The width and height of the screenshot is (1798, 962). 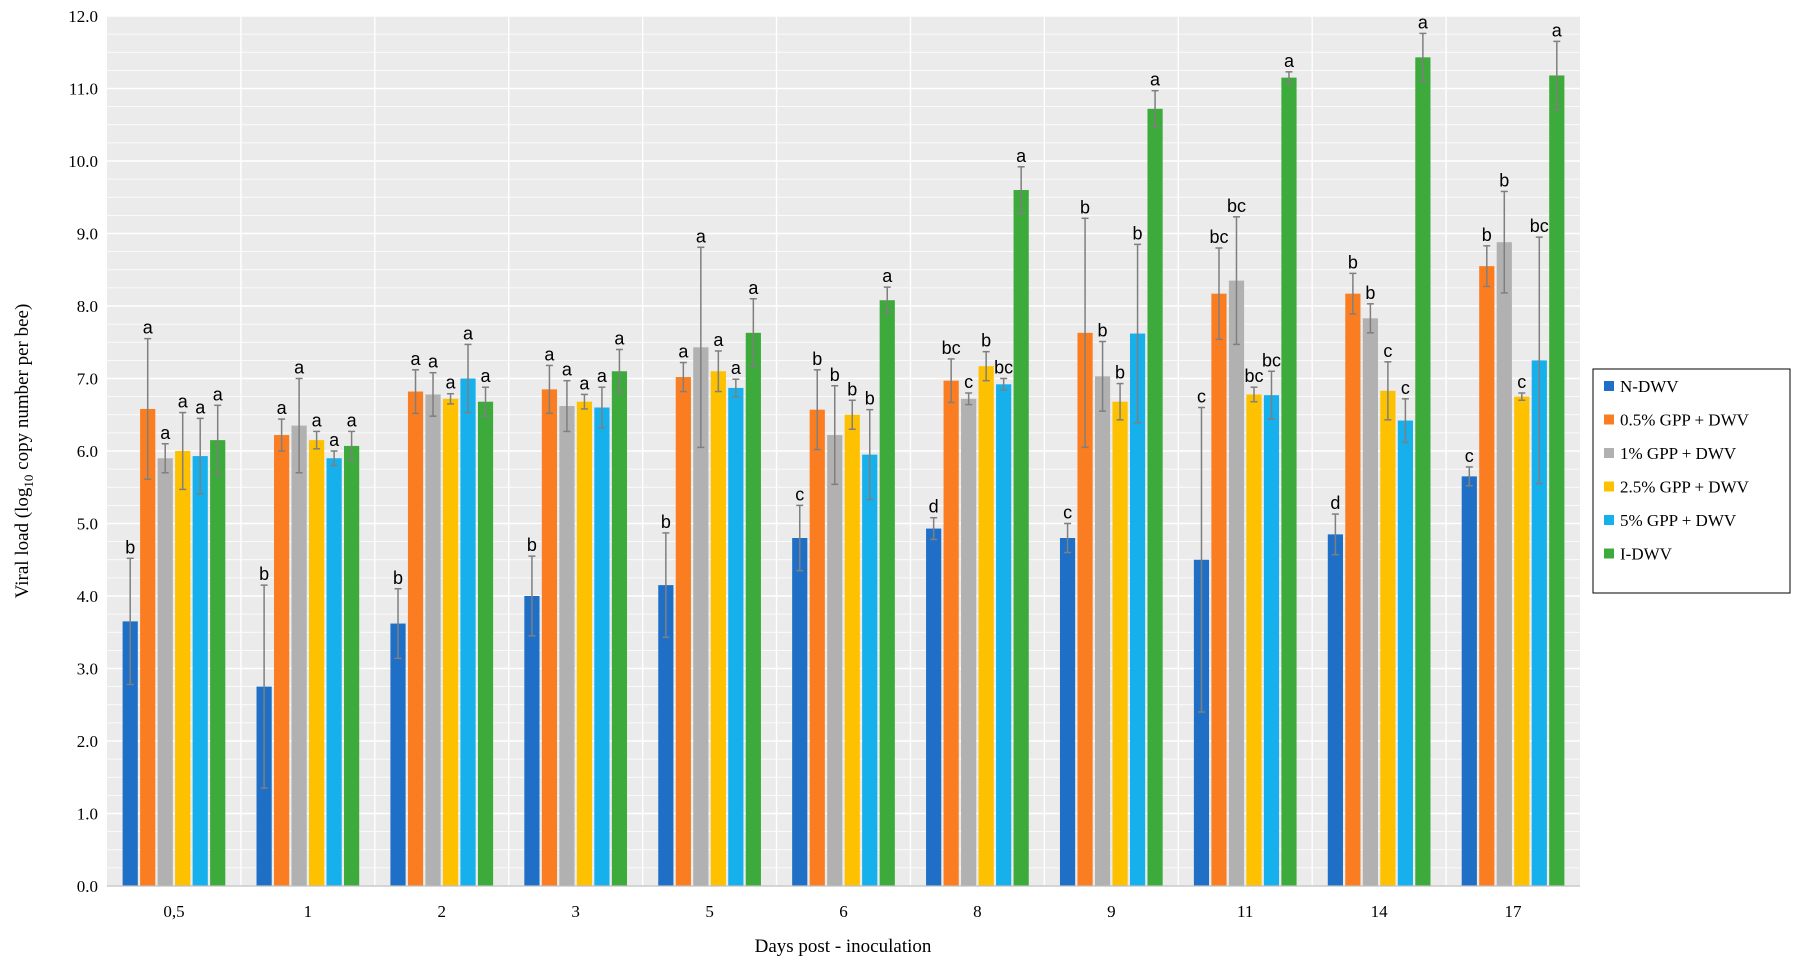 I want to click on legend-swatch, so click(x=1609, y=419).